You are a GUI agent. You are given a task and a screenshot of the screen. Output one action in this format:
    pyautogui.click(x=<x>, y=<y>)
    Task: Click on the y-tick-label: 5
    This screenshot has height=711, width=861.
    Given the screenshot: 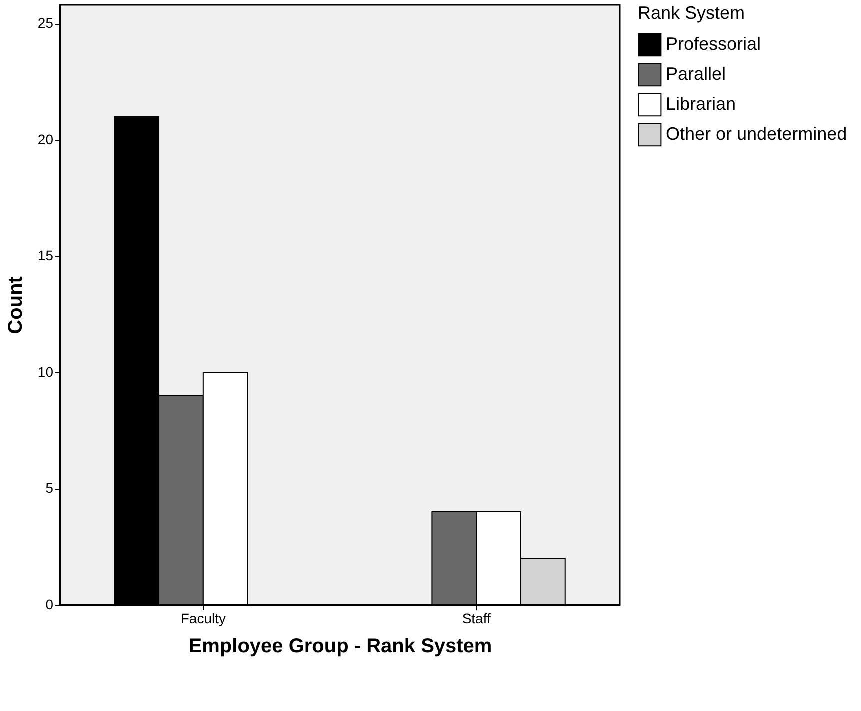 What is the action you would take?
    pyautogui.click(x=50, y=488)
    